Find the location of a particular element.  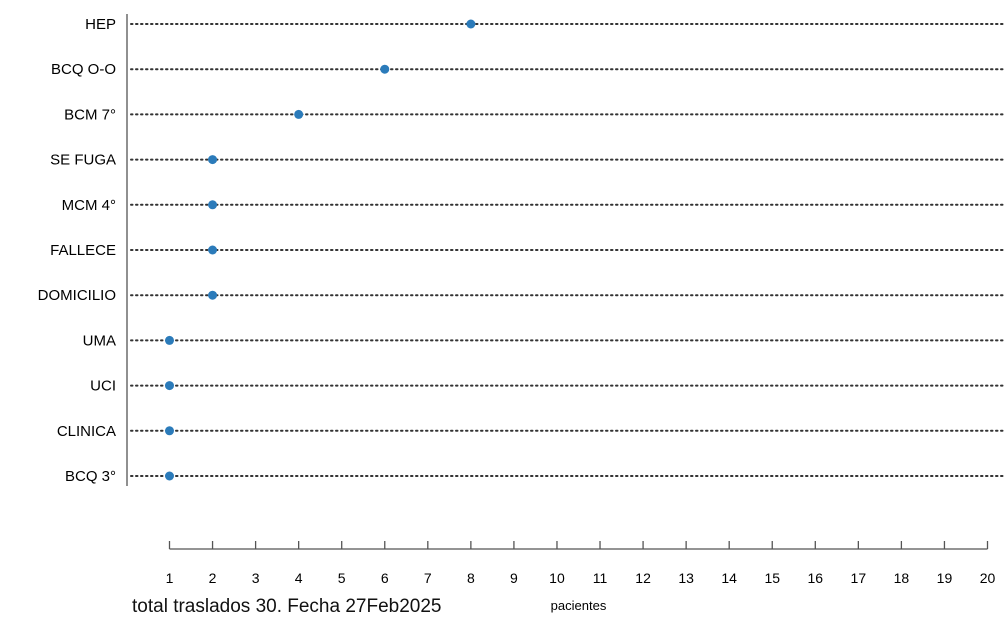

category-label: FALLECE is located at coordinates (83, 250).